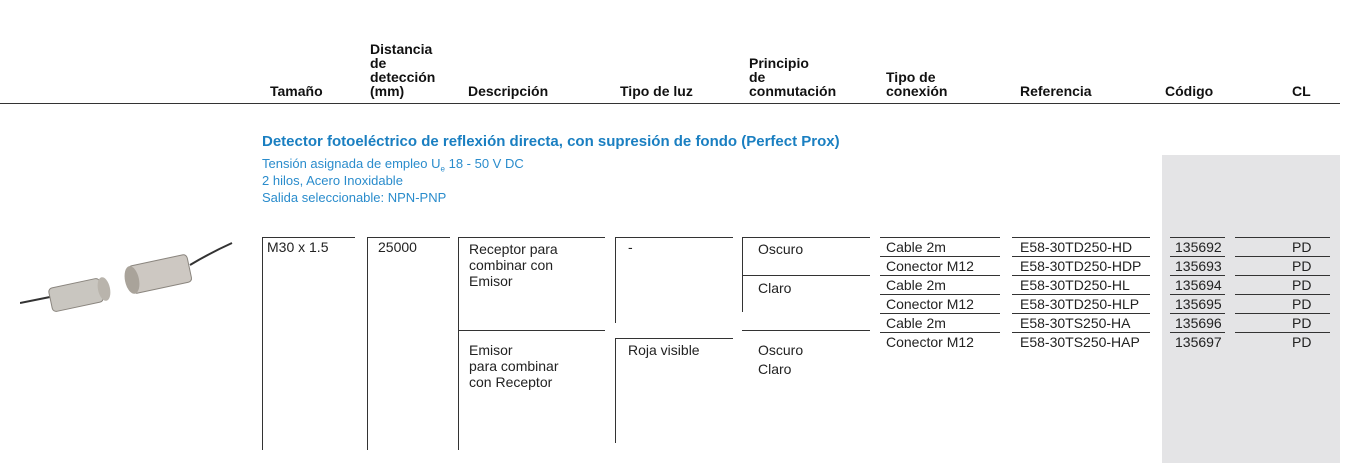  Describe the element at coordinates (508, 91) in the screenshot. I see `column-header: Descripción` at that location.